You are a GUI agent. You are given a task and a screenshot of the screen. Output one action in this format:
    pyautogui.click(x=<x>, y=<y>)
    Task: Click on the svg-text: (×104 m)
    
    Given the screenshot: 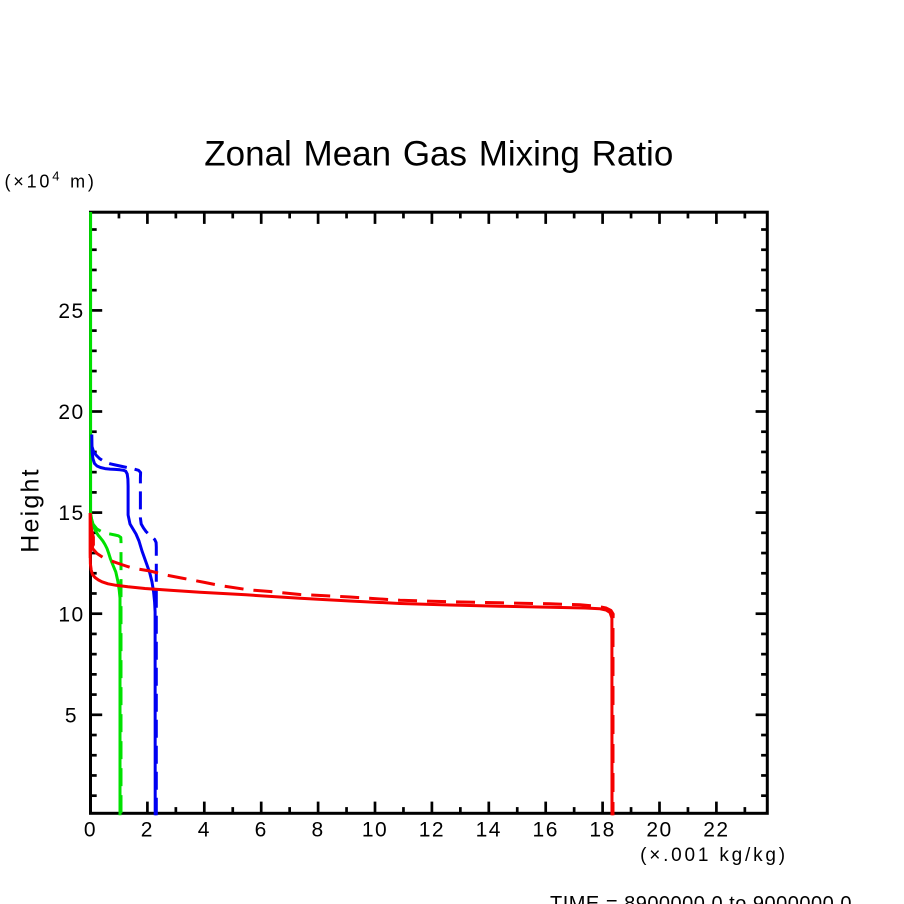 What is the action you would take?
    pyautogui.click(x=51, y=180)
    